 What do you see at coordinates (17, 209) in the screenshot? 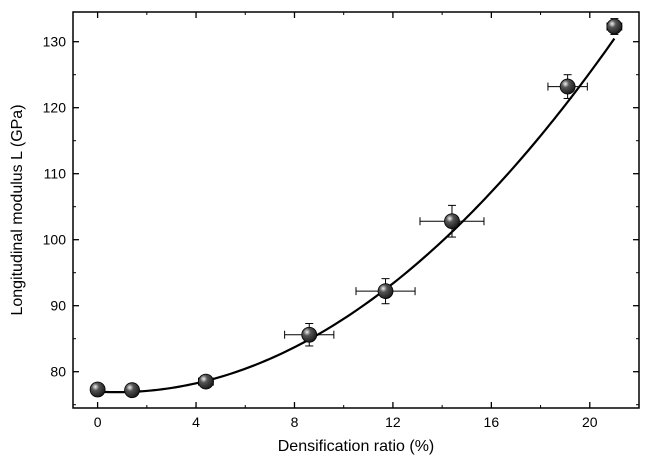
I see `y-axis-title: Longitudinal modulus L (GPa)` at bounding box center [17, 209].